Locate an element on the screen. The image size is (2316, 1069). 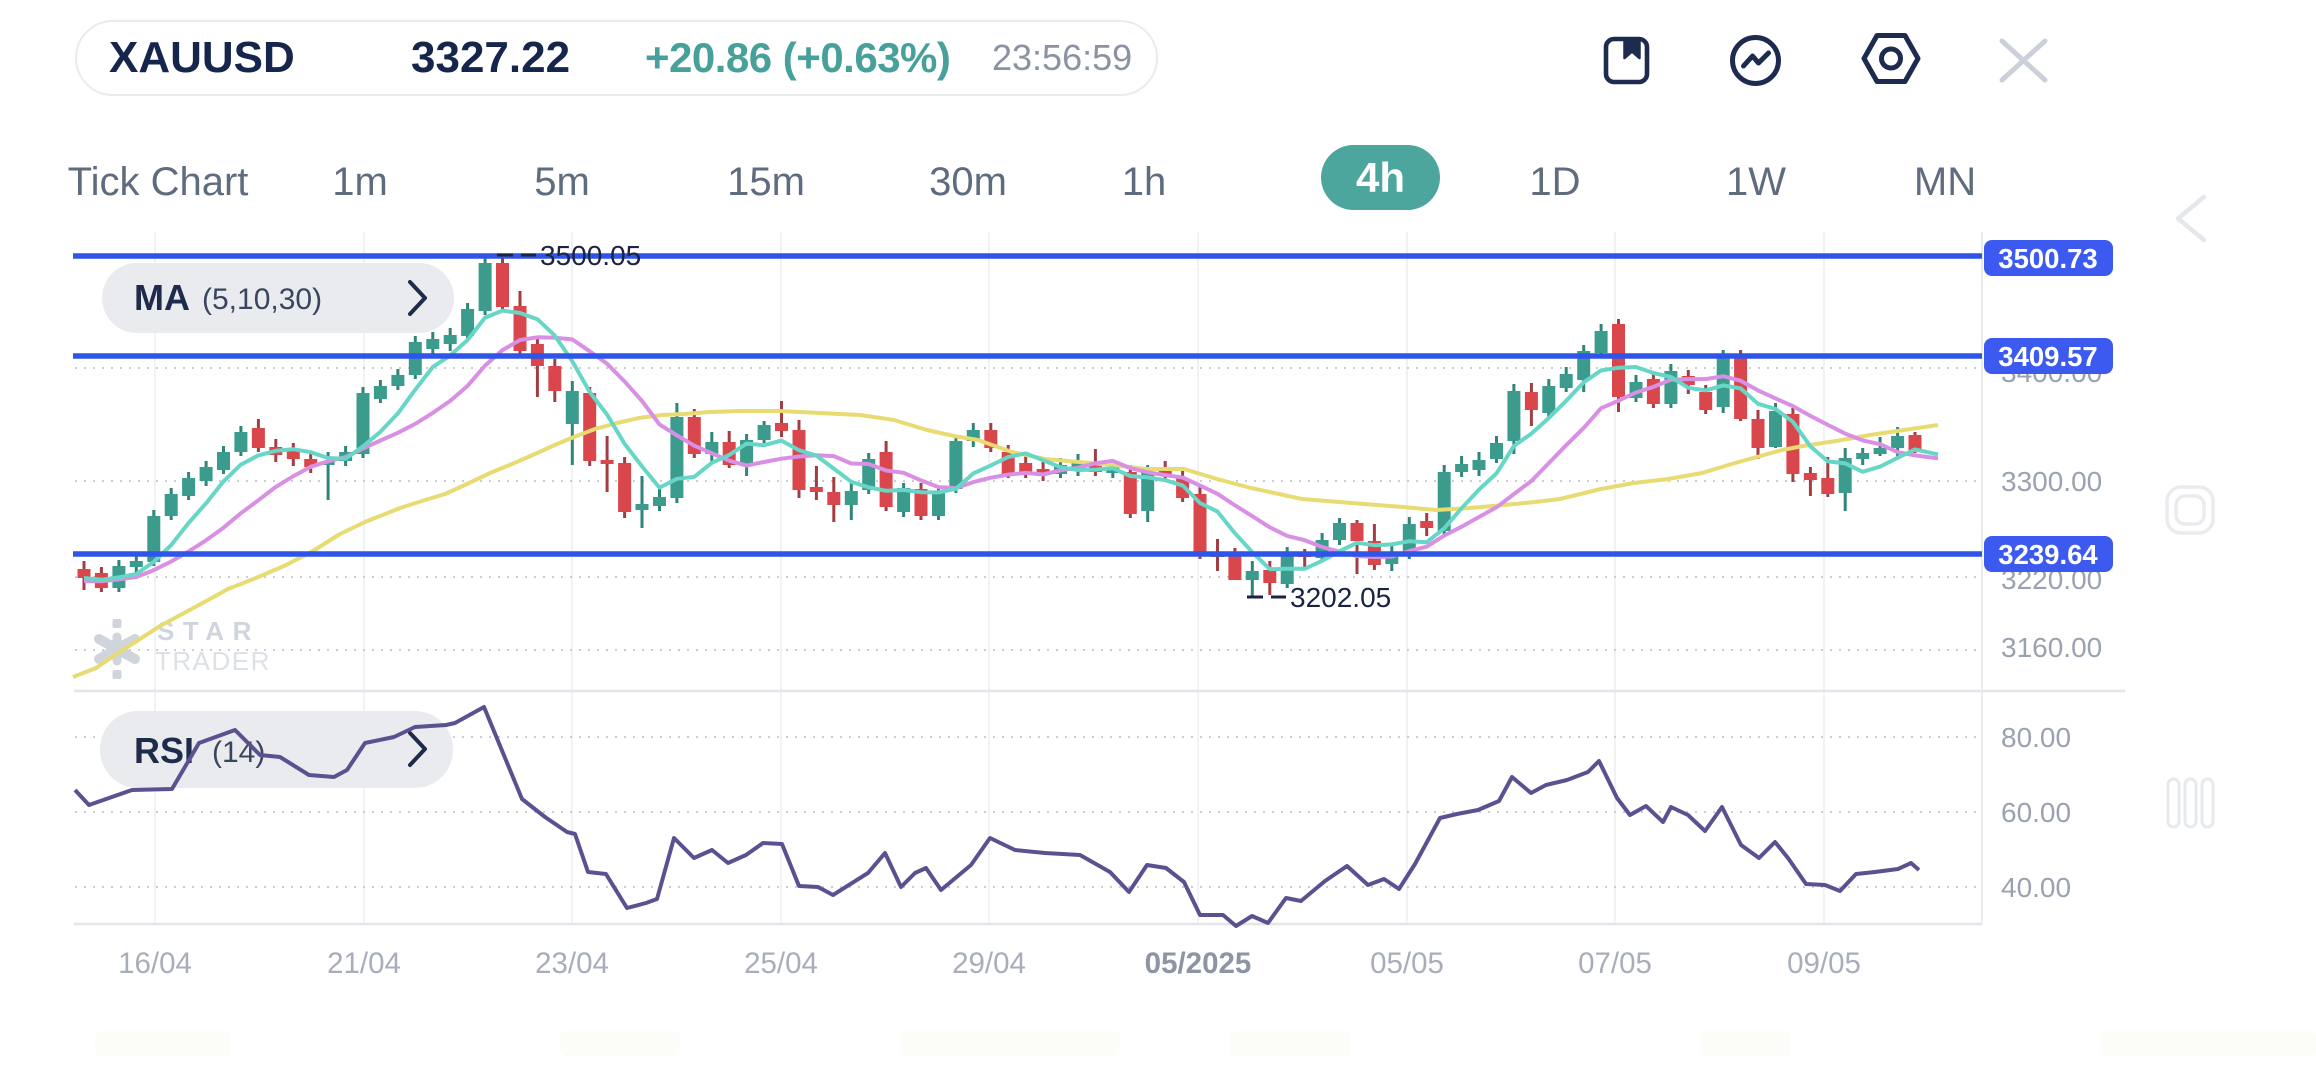
svg-text: 40.00 is located at coordinates (2036, 887).